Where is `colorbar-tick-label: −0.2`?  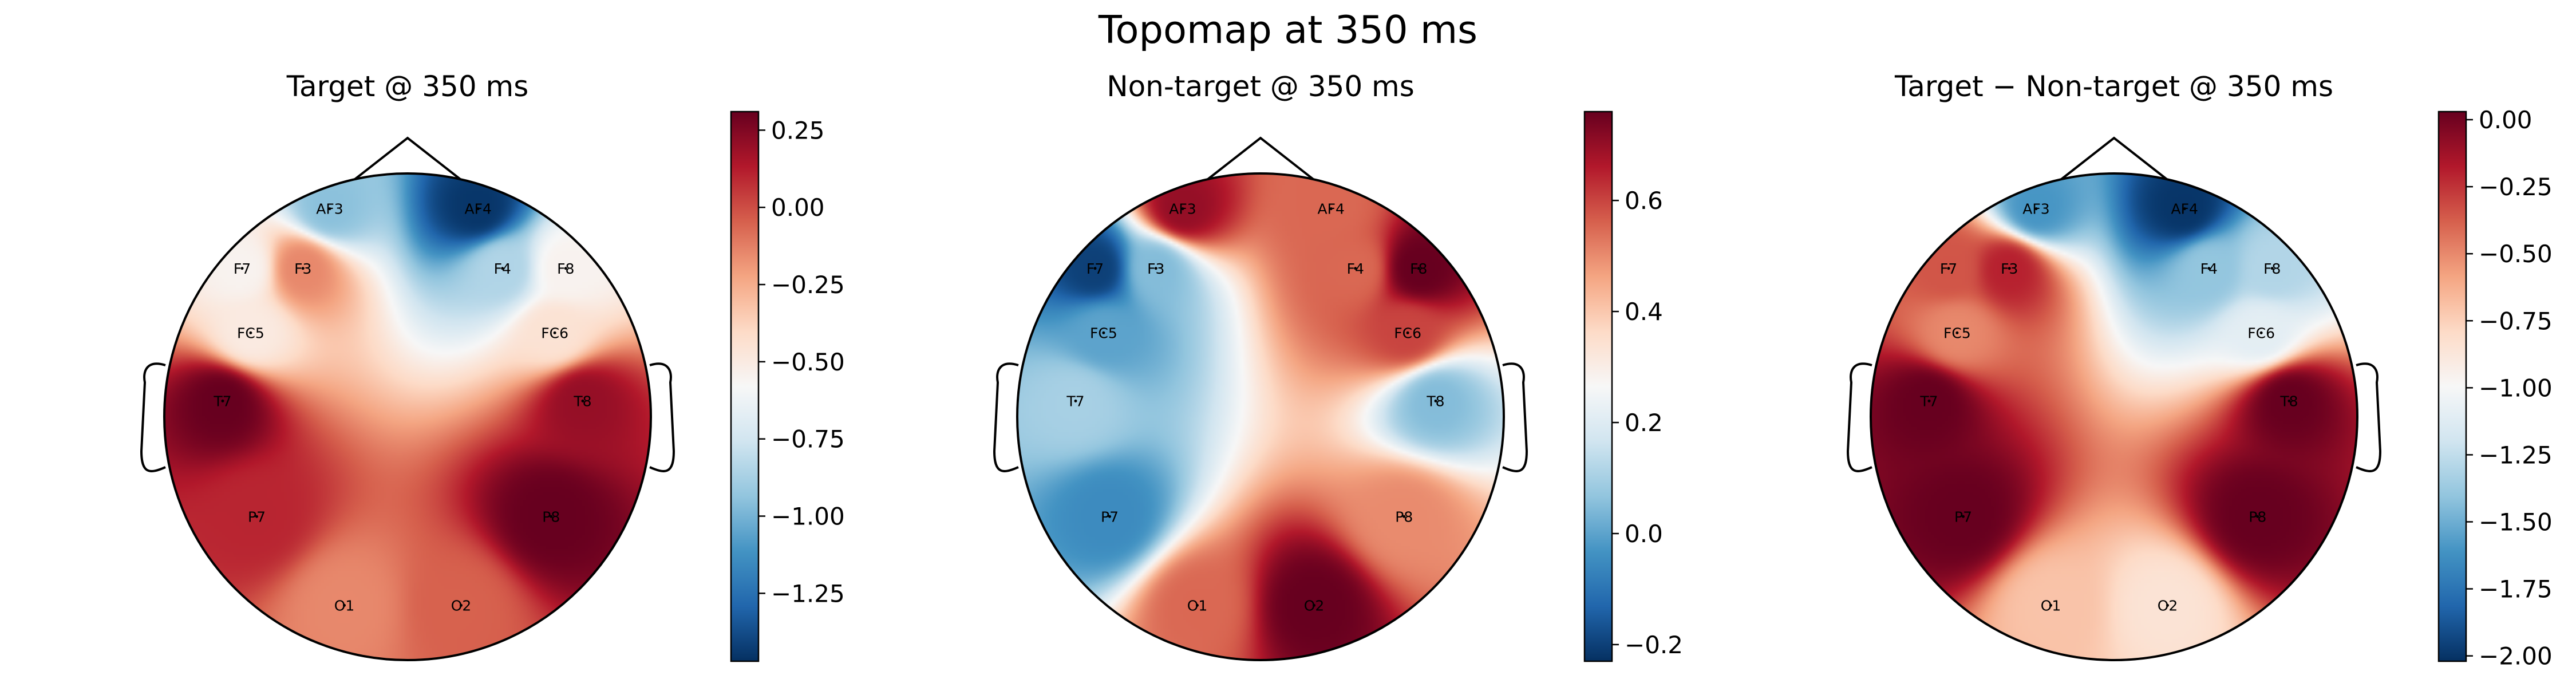
colorbar-tick-label: −0.2 is located at coordinates (1654, 645).